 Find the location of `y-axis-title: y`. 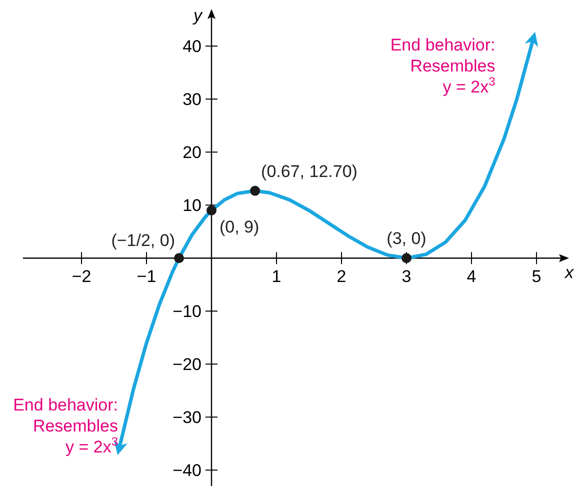

y-axis-title: y is located at coordinates (198, 15).